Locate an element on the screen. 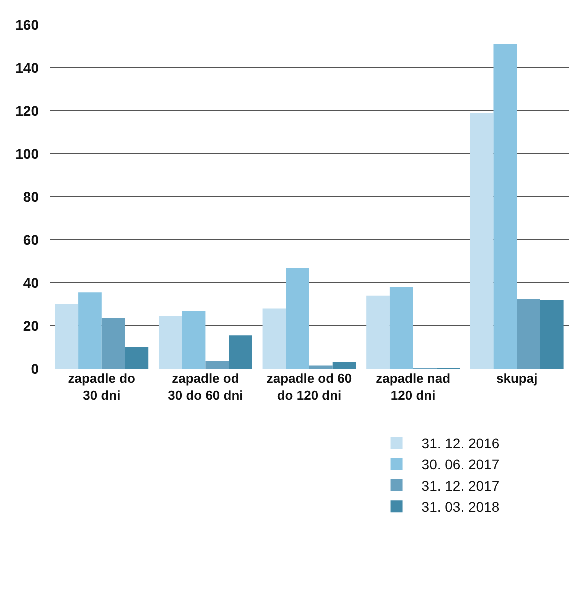 The height and width of the screenshot is (589, 569). legend-label: 30. 06. 2017 is located at coordinates (461, 464).